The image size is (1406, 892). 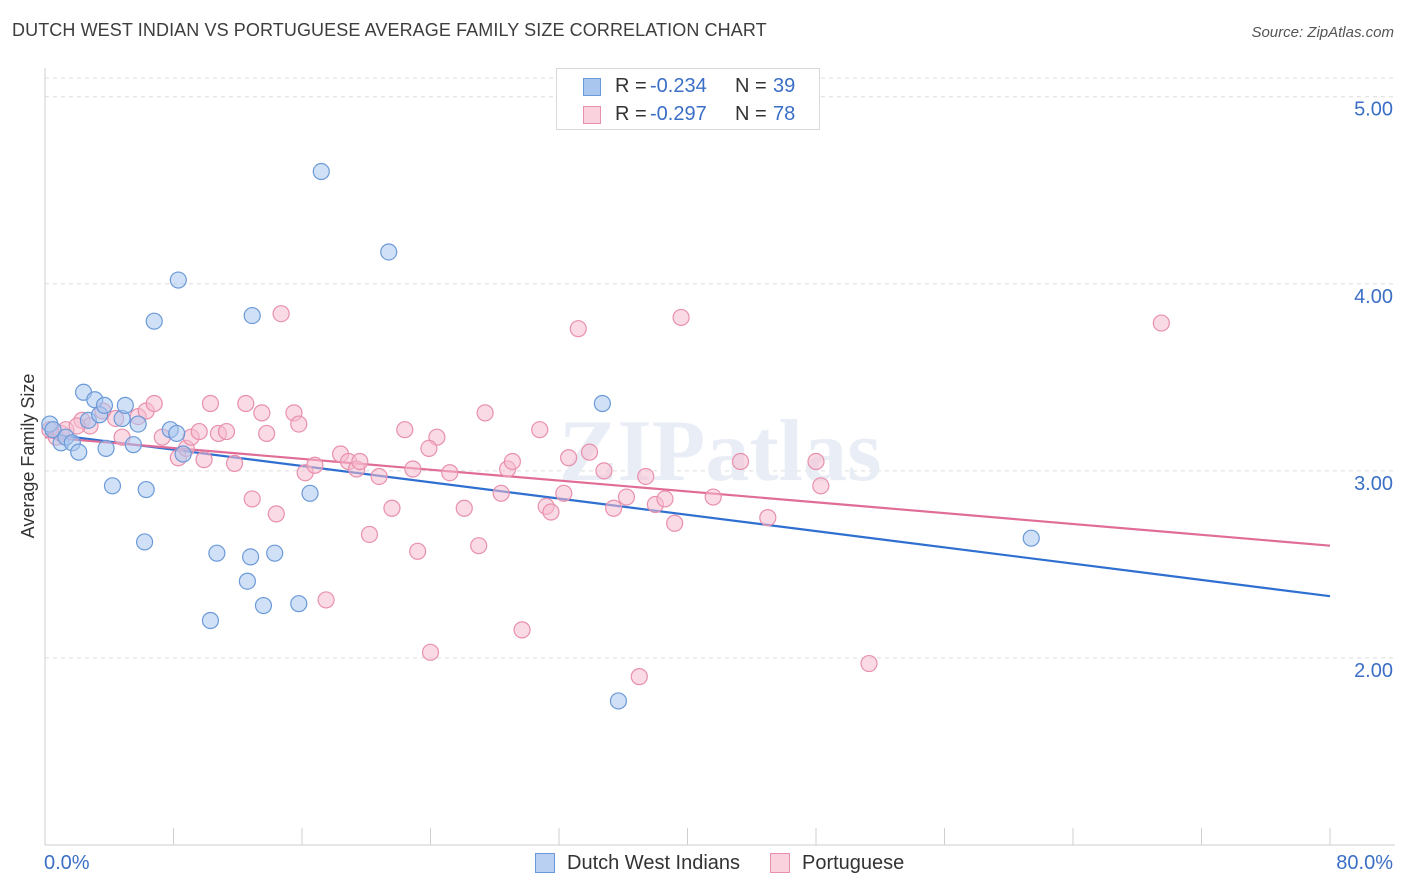 I want to click on r-label: R =, so click(x=631, y=86).